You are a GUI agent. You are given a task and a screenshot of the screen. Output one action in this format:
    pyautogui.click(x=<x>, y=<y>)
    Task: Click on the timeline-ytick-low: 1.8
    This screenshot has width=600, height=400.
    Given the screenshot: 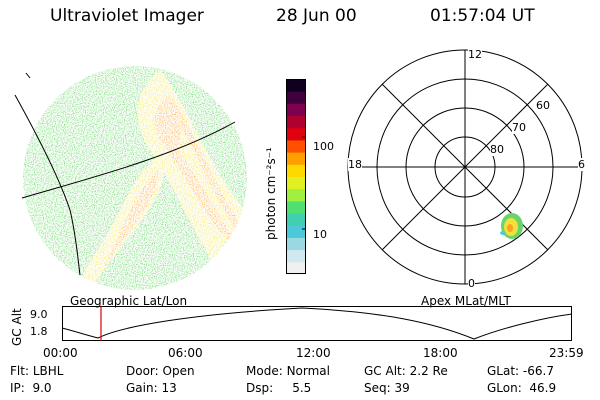 What is the action you would take?
    pyautogui.click(x=39, y=331)
    